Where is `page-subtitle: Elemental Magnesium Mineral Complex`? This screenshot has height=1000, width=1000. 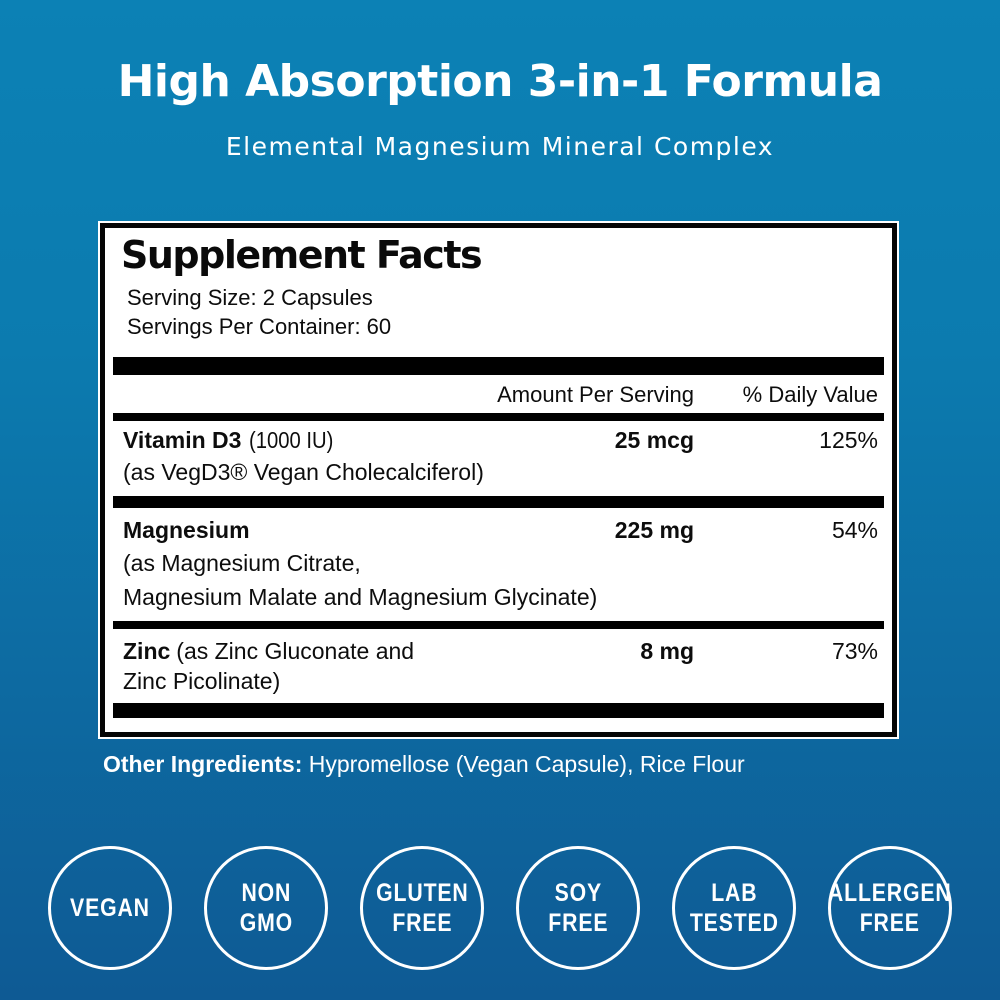
page-subtitle: Elemental Magnesium Mineral Complex is located at coordinates (500, 146).